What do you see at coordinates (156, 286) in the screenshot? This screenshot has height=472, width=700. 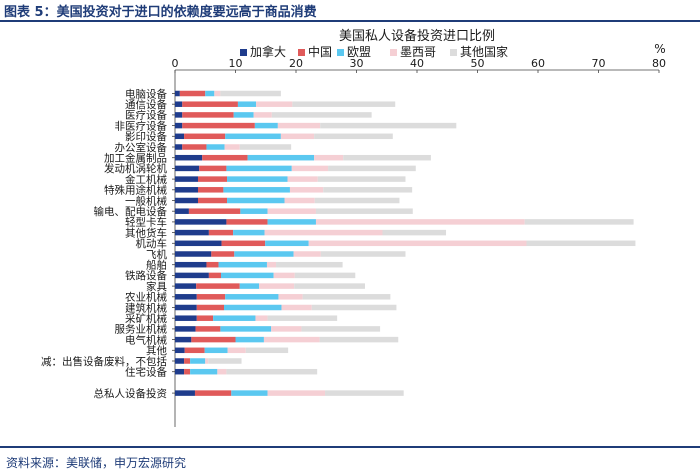 I see `category-label: 家具` at bounding box center [156, 286].